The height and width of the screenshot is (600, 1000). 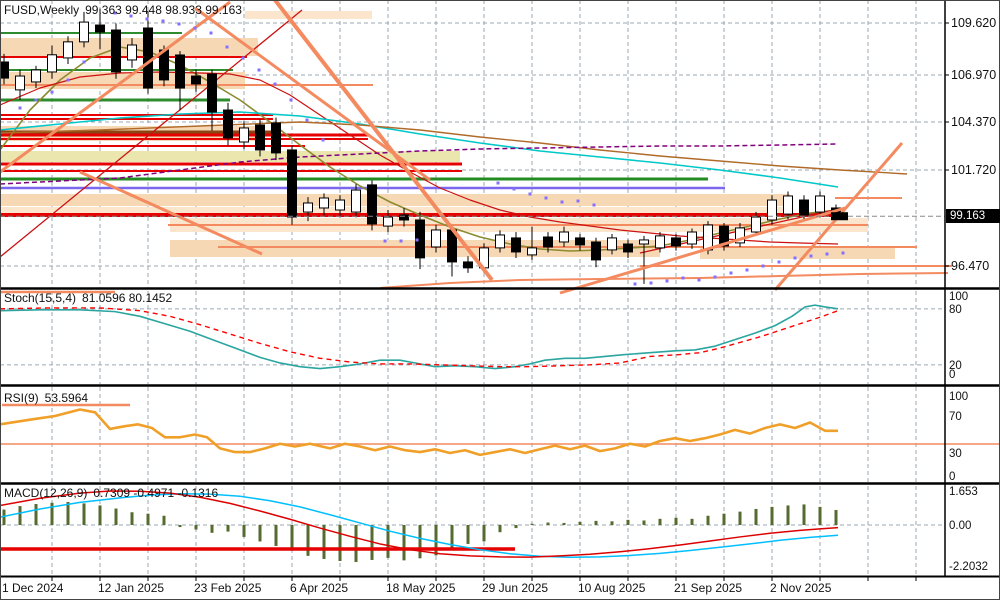 I want to click on price-axis-label: 101.720, so click(x=973, y=170).